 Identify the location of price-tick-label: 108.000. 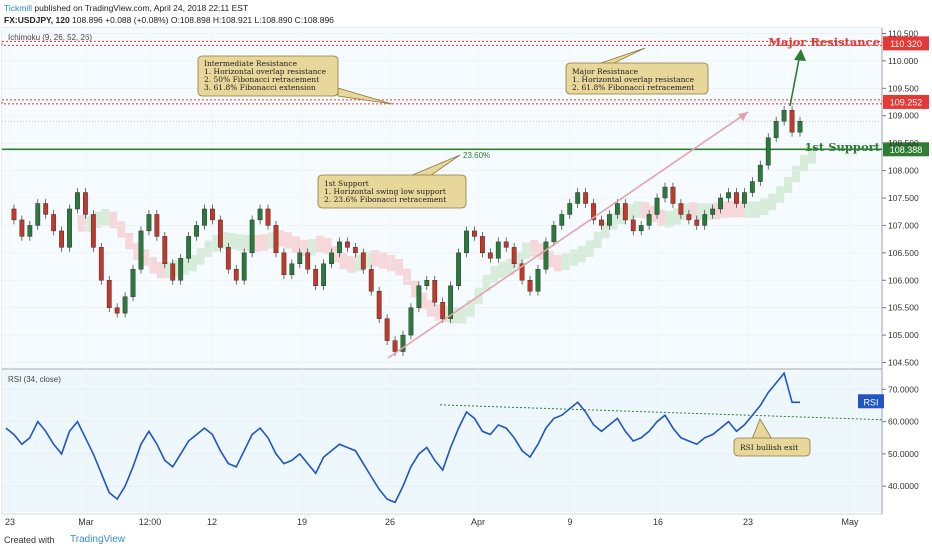
(903, 171).